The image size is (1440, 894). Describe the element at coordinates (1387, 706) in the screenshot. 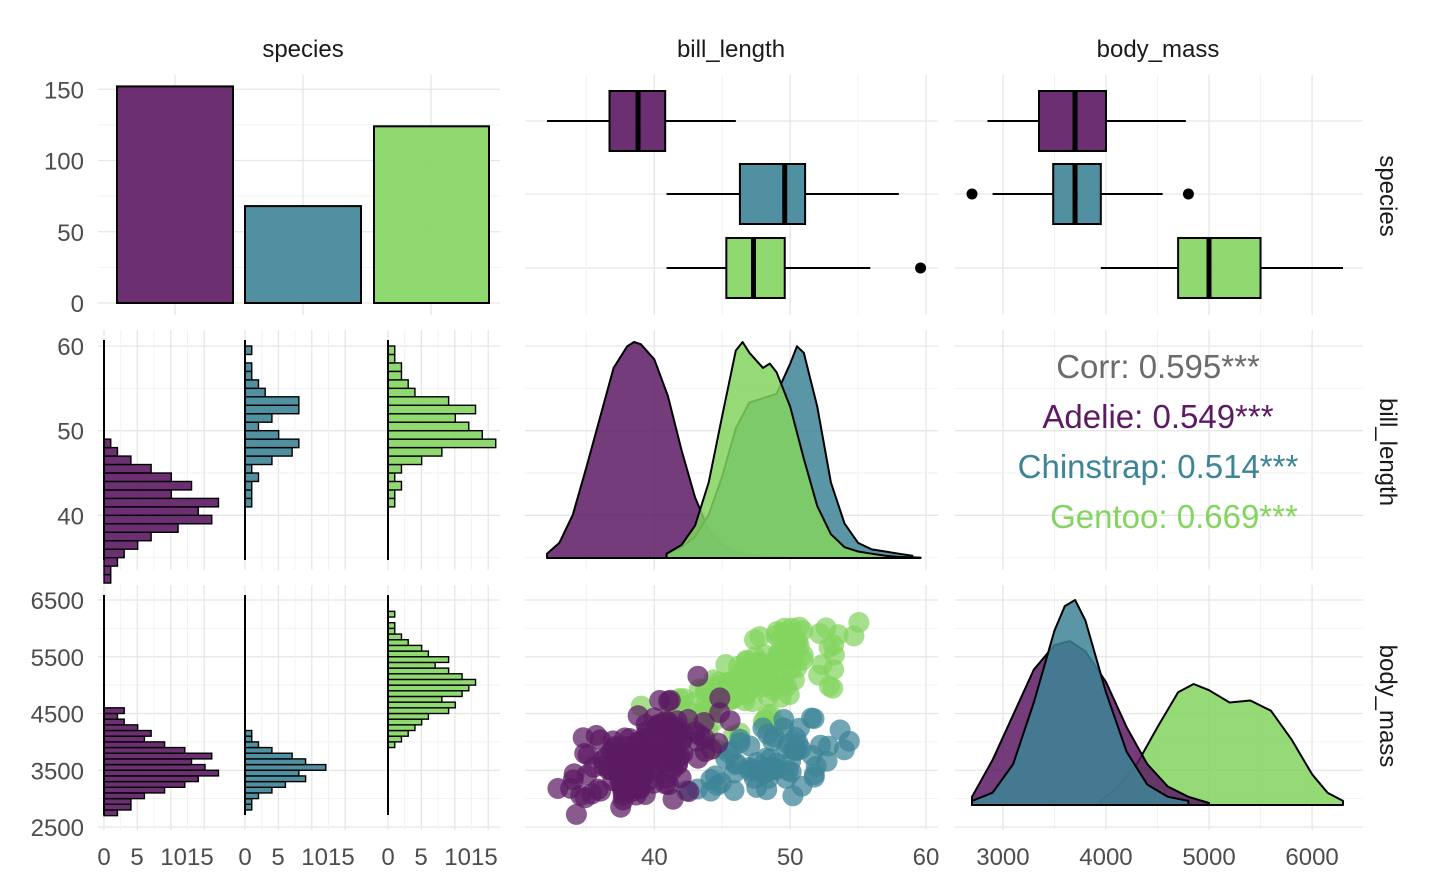

I see `row-label-body-mass: body_mass` at that location.